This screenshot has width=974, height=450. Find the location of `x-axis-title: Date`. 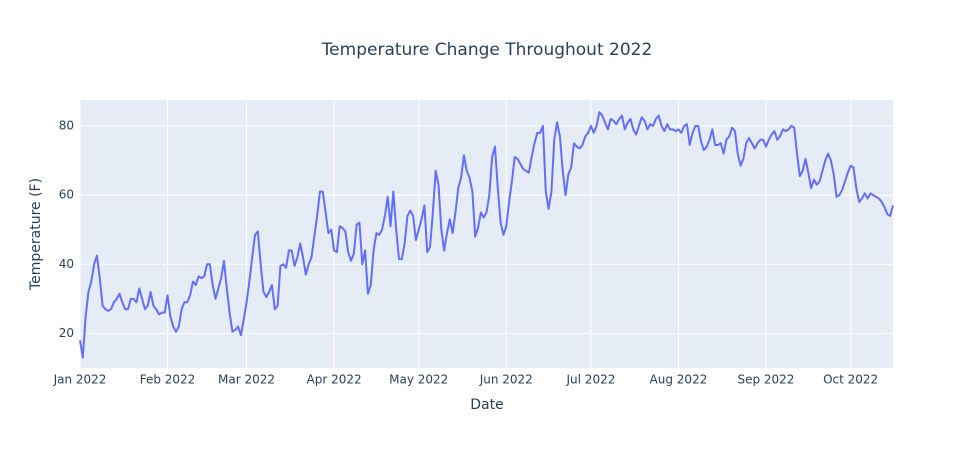

x-axis-title: Date is located at coordinates (486, 405).